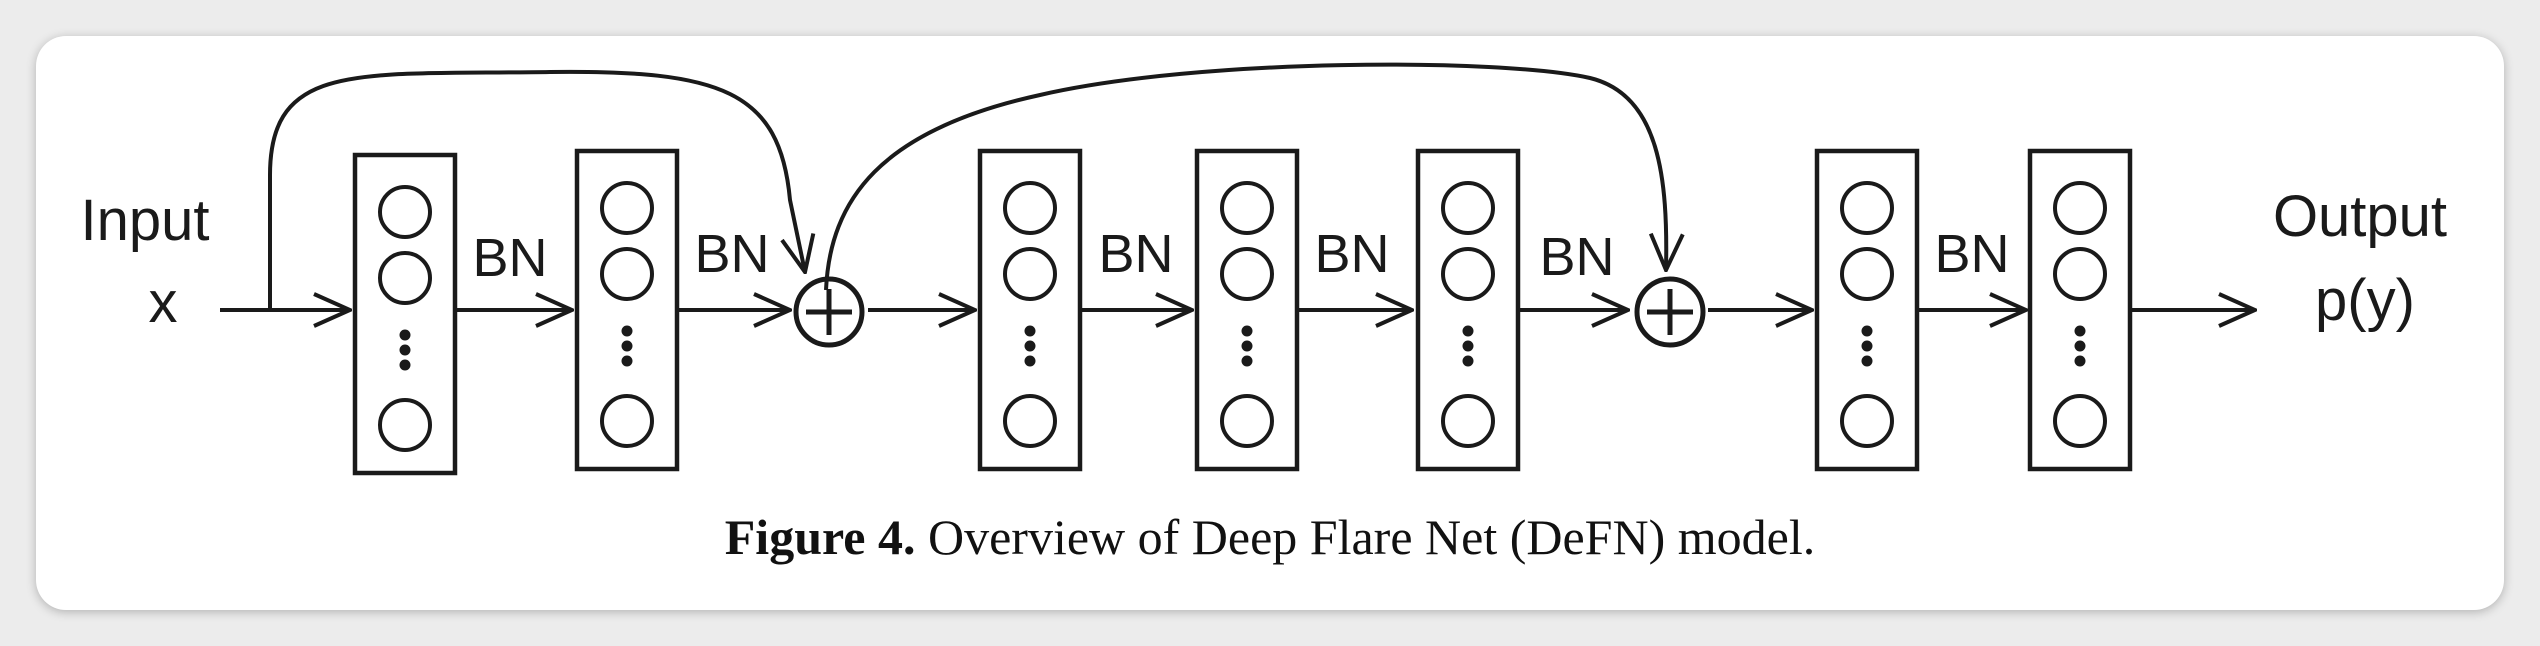 This screenshot has width=2540, height=646. Describe the element at coordinates (2365, 300) in the screenshot. I see `output-var: p(y)` at that location.